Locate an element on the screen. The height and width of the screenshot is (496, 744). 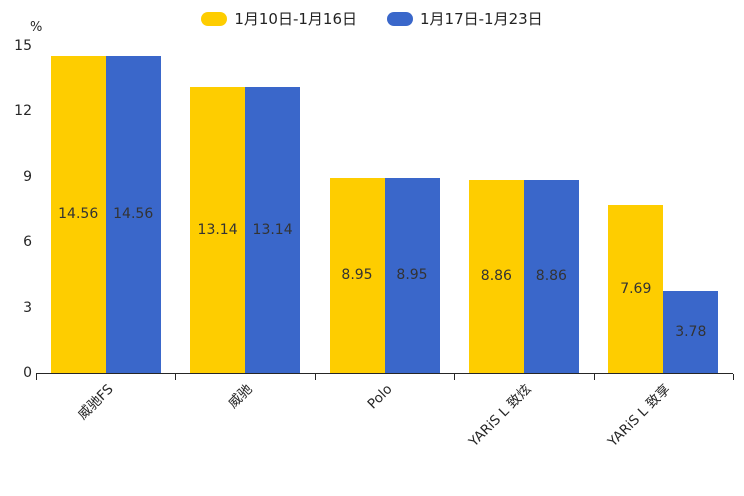
bar-series2-YARiS L 致炫: 8.86 is located at coordinates (551, 276).